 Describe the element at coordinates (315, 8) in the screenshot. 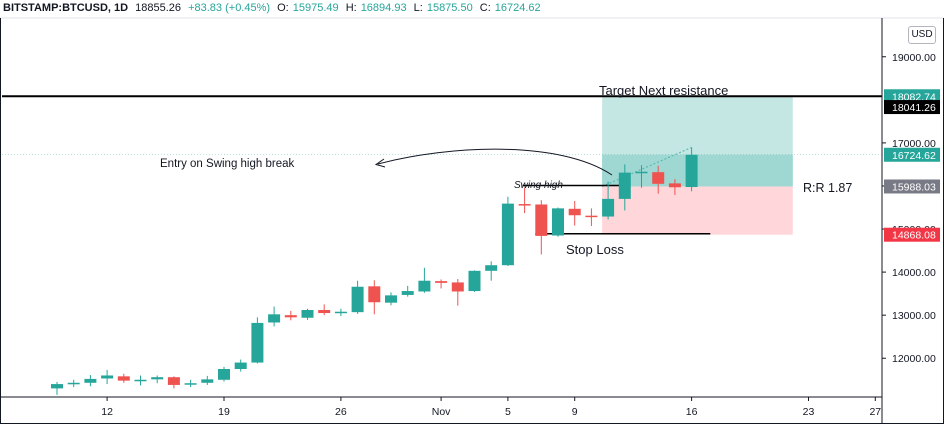

I see `open-value: 15975.49` at that location.